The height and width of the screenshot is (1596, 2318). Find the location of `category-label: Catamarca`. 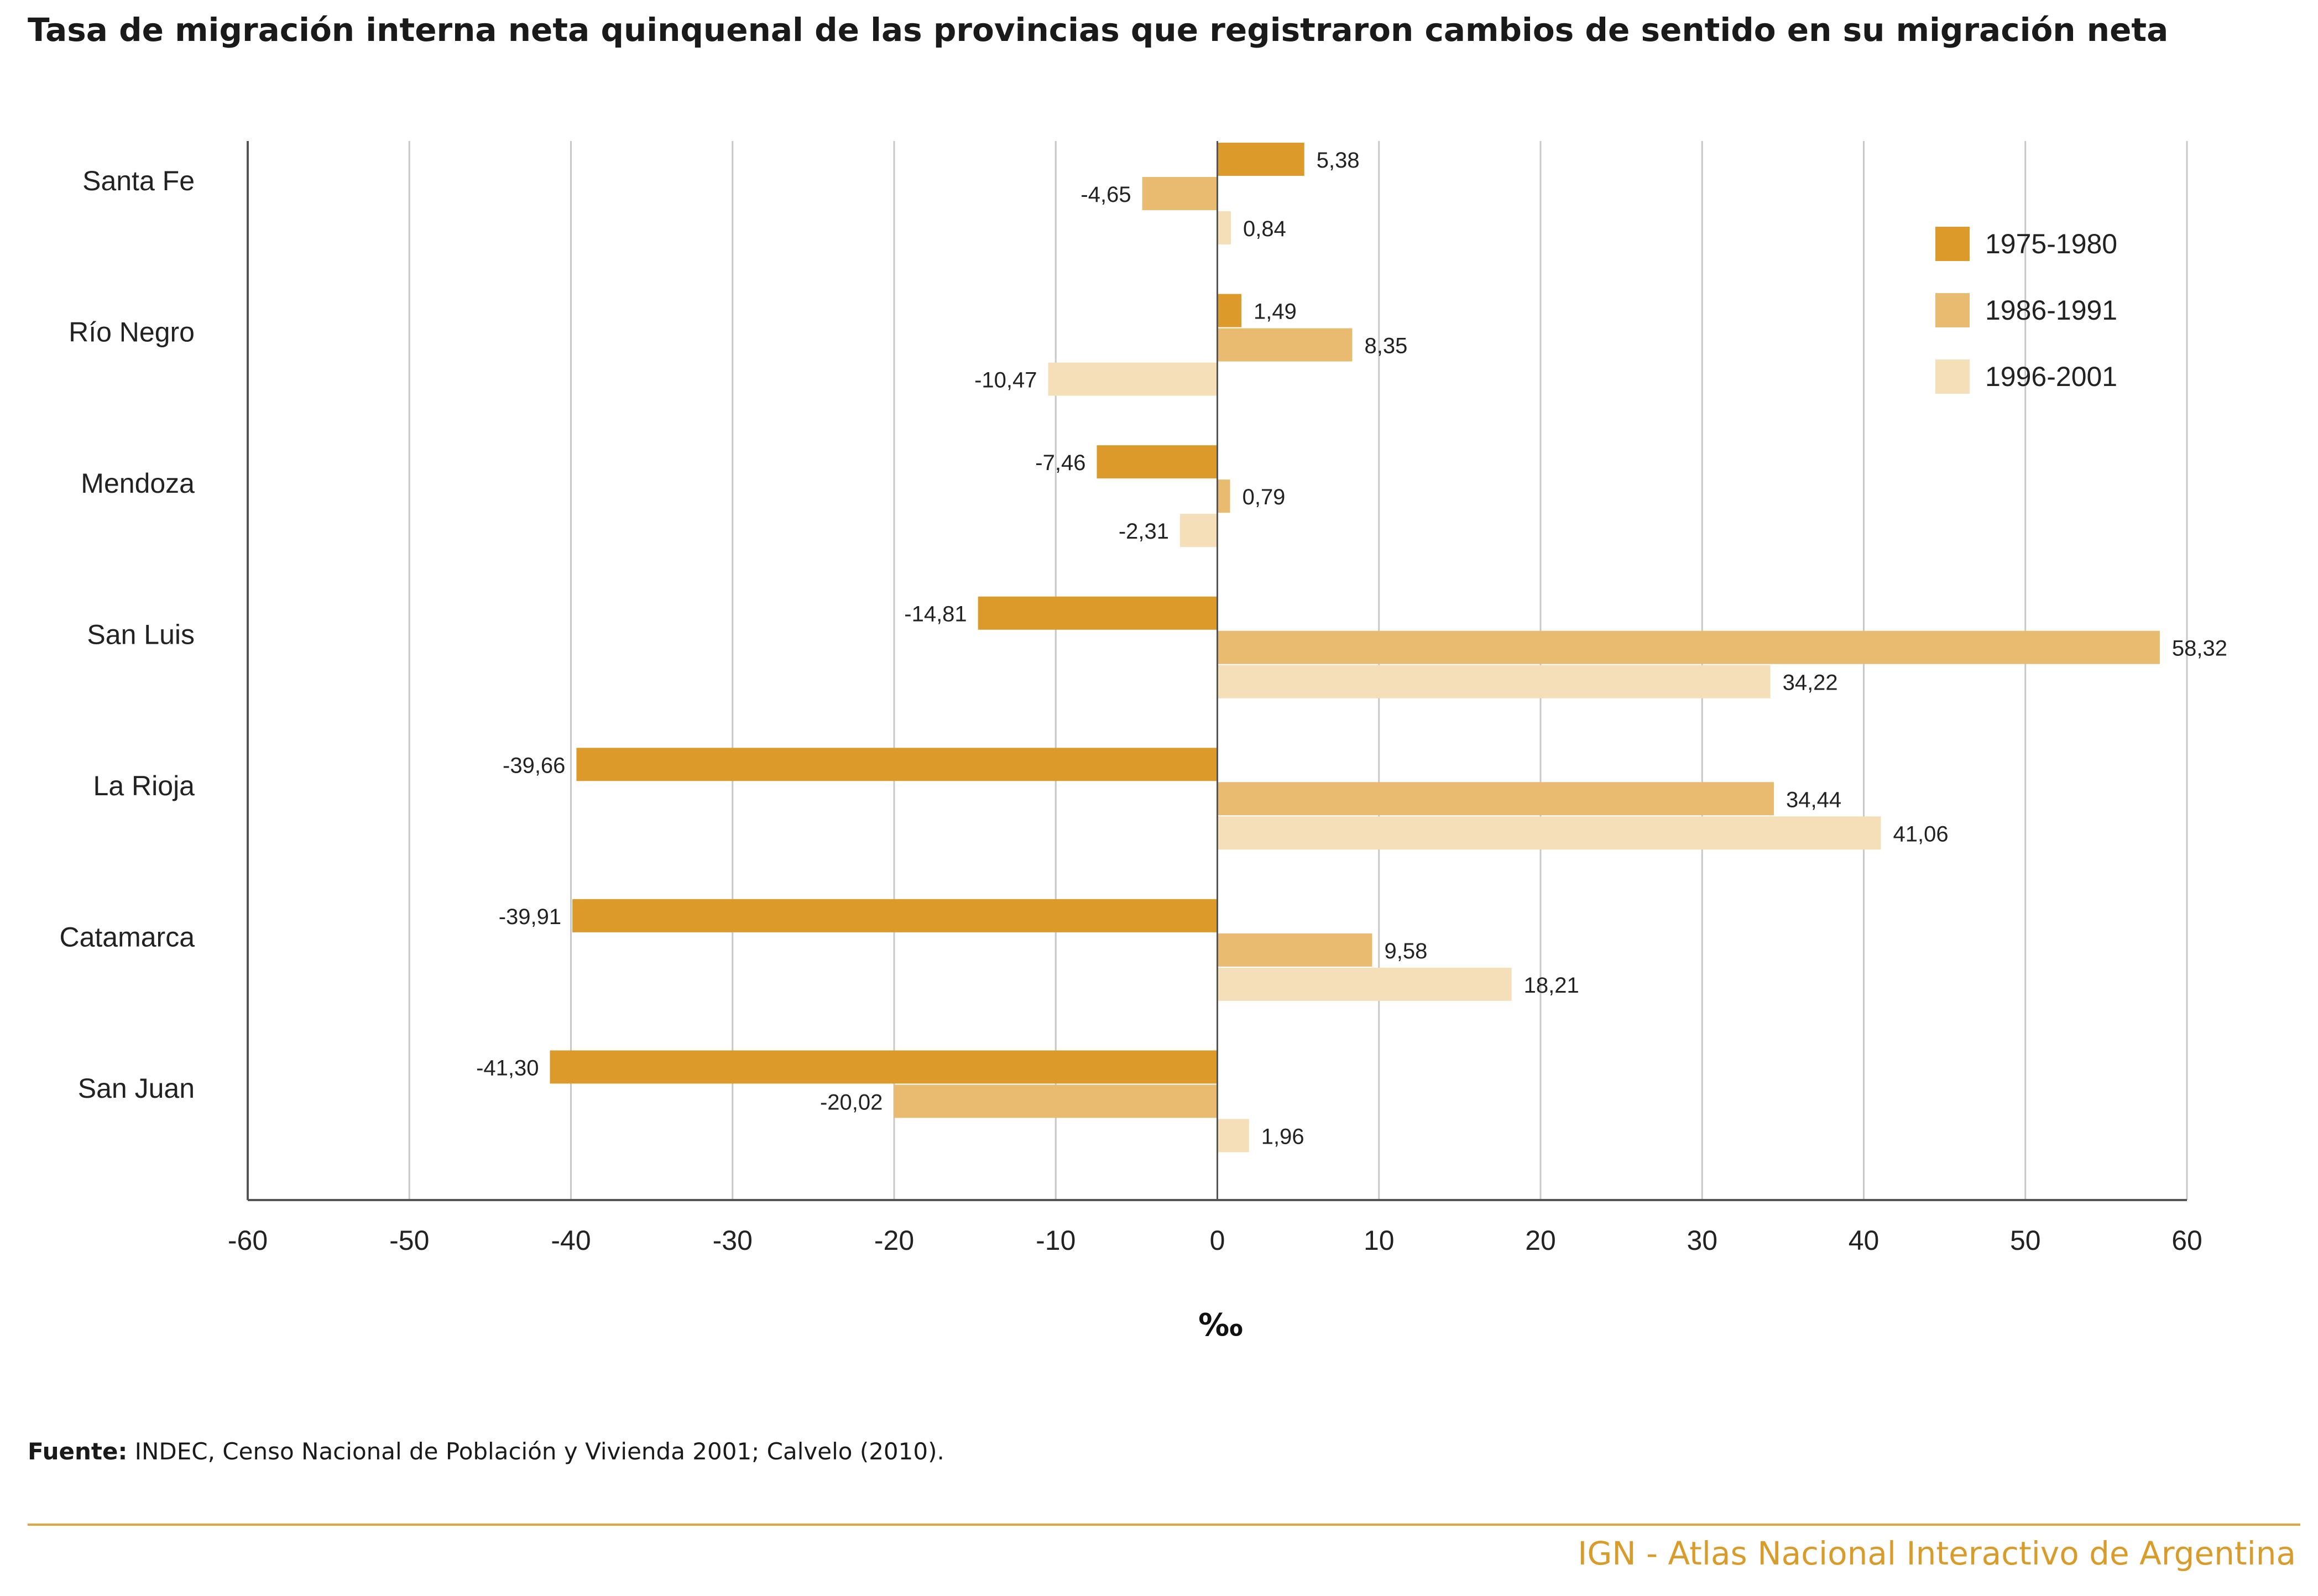

category-label: Catamarca is located at coordinates (127, 937).